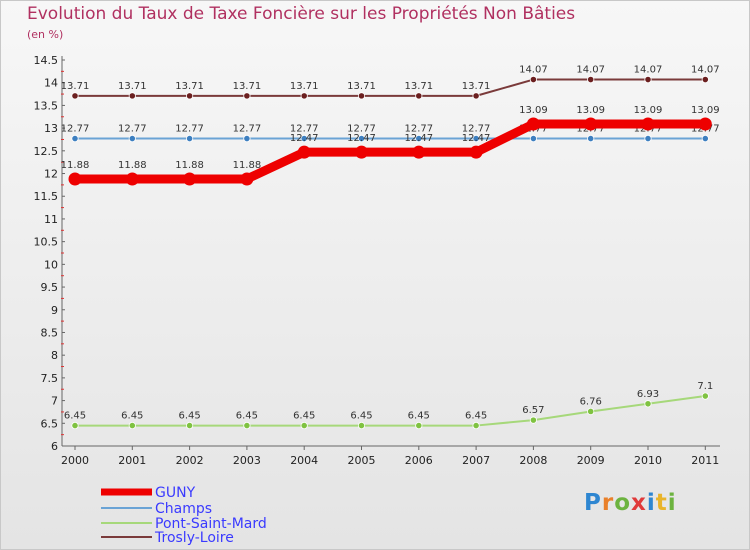 This screenshot has width=750, height=550. Describe the element at coordinates (648, 460) in the screenshot. I see `x-tick-label: 2010` at that location.